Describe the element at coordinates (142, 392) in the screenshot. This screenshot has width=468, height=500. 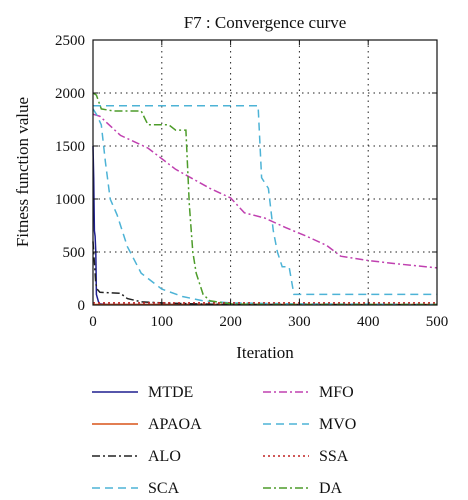
I see `legend-item-mtde: MTDE` at that location.